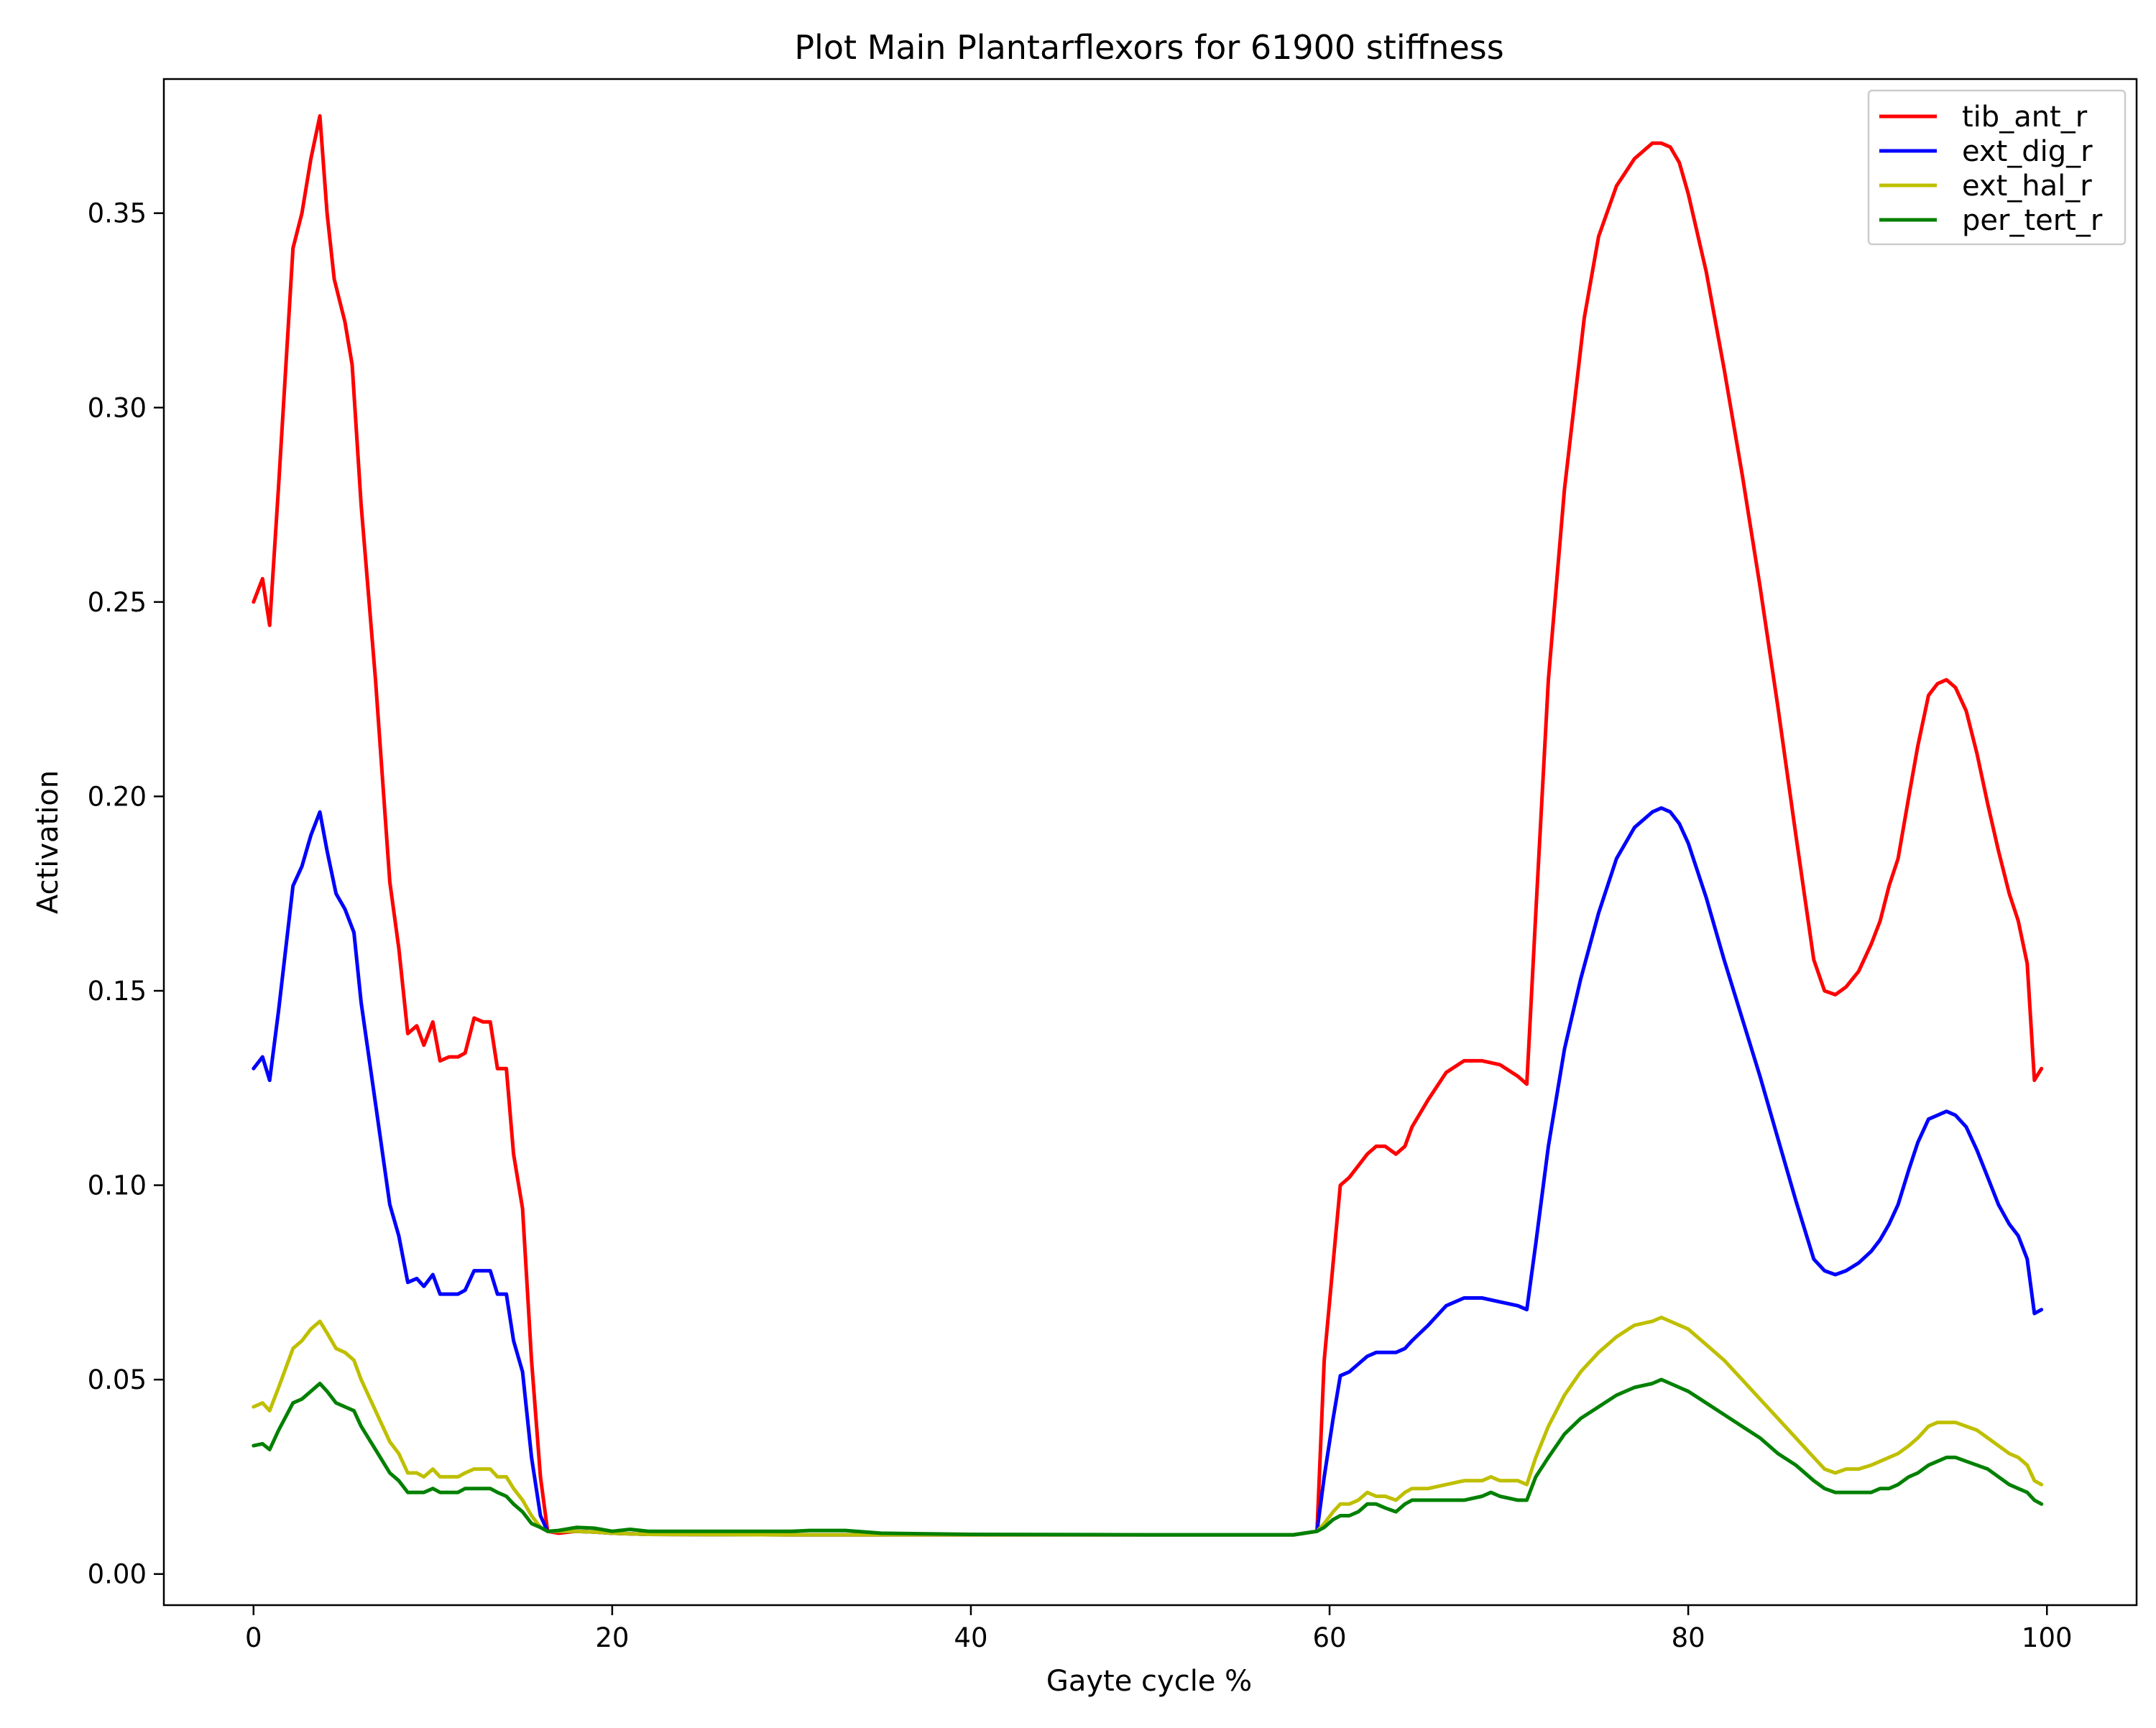 Image resolution: width=2156 pixels, height=1728 pixels. What do you see at coordinates (118, 407) in the screenshot?
I see `y-tick-label: 0.30` at bounding box center [118, 407].